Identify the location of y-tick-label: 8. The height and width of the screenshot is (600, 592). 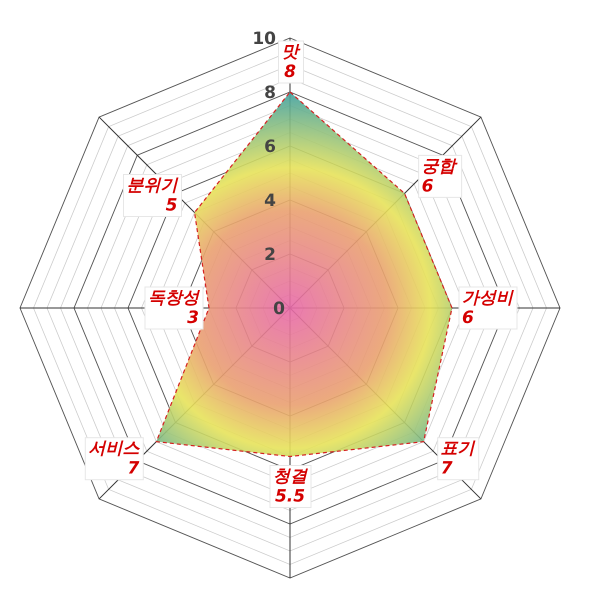
(270, 93).